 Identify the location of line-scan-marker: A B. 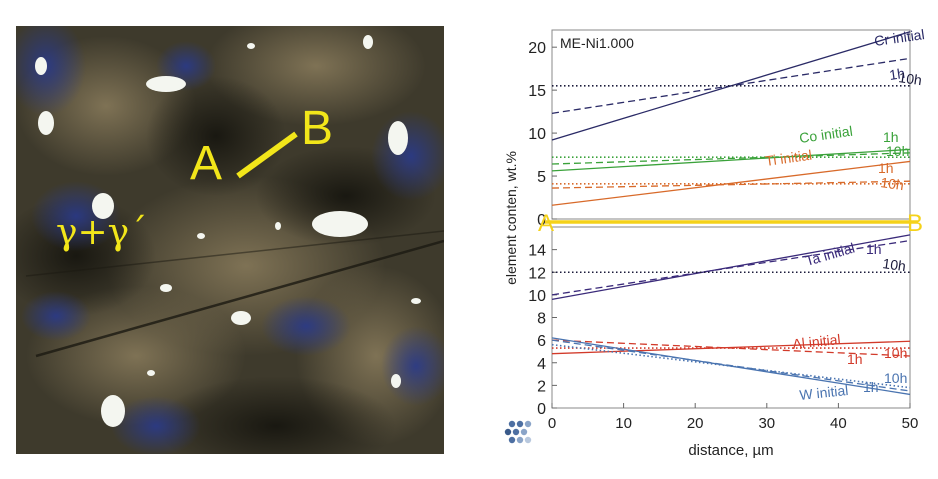
(261, 146).